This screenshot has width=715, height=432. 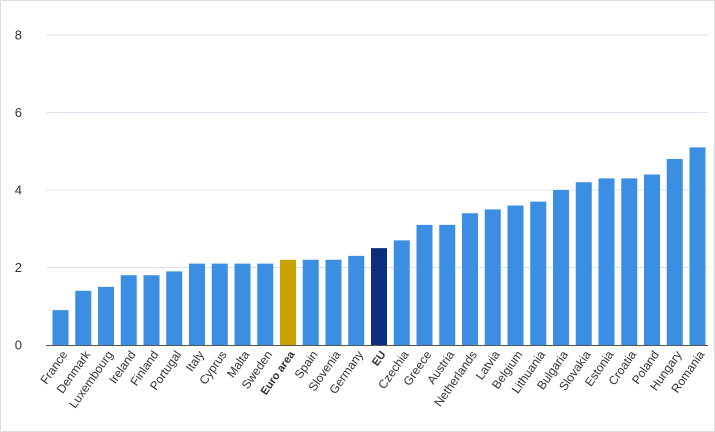 What do you see at coordinates (106, 315) in the screenshot?
I see `bar-luxembourg` at bounding box center [106, 315].